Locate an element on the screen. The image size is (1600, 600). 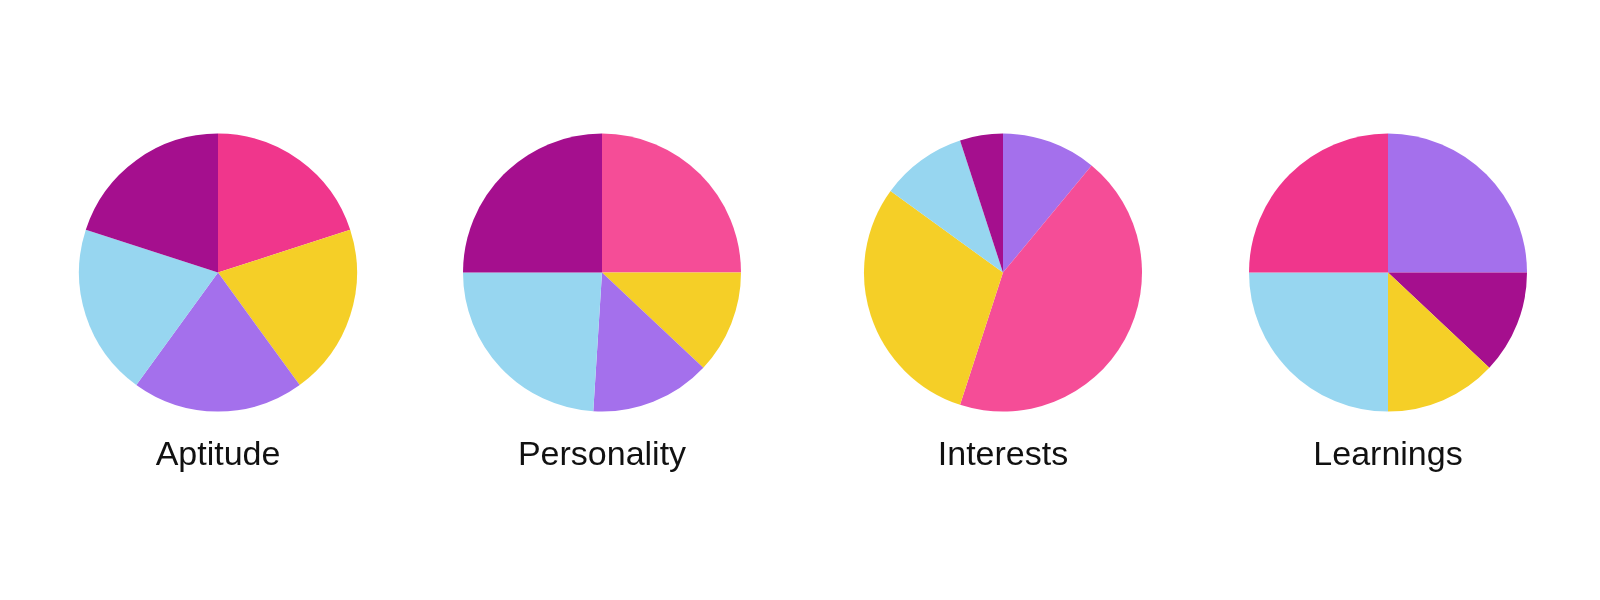
text: Learnings is located at coordinates (1388, 452).